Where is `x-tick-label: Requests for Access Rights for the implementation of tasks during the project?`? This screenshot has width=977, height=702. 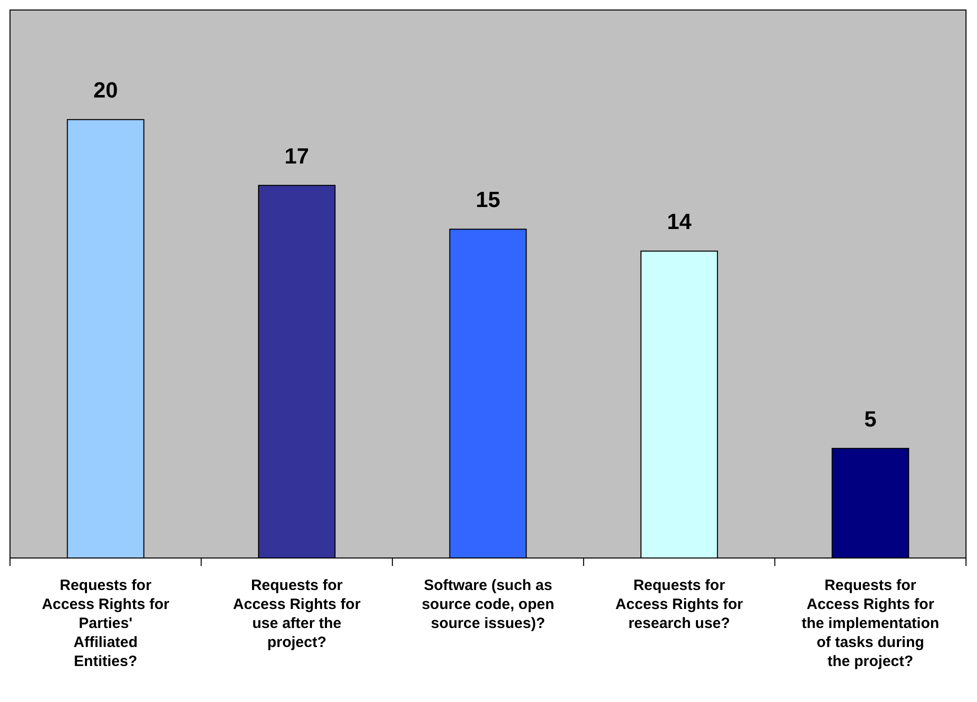
x-tick-label: Requests for Access Rights for the implementation of tasks during the project? is located at coordinates (871, 623).